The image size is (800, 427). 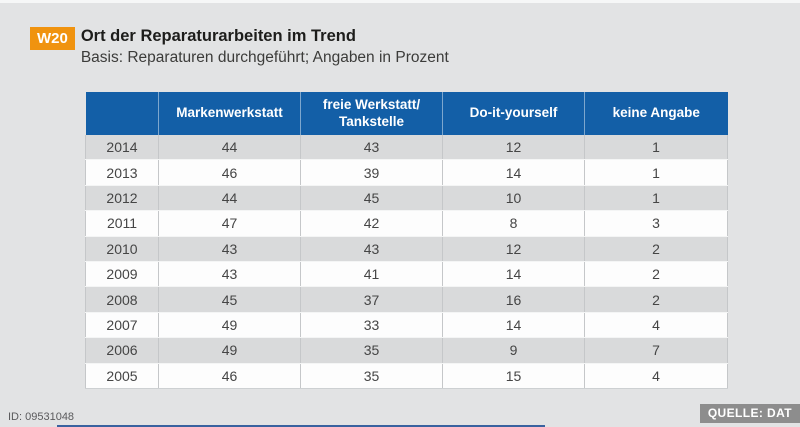 I want to click on year-cell: 2006, so click(x=122, y=350).